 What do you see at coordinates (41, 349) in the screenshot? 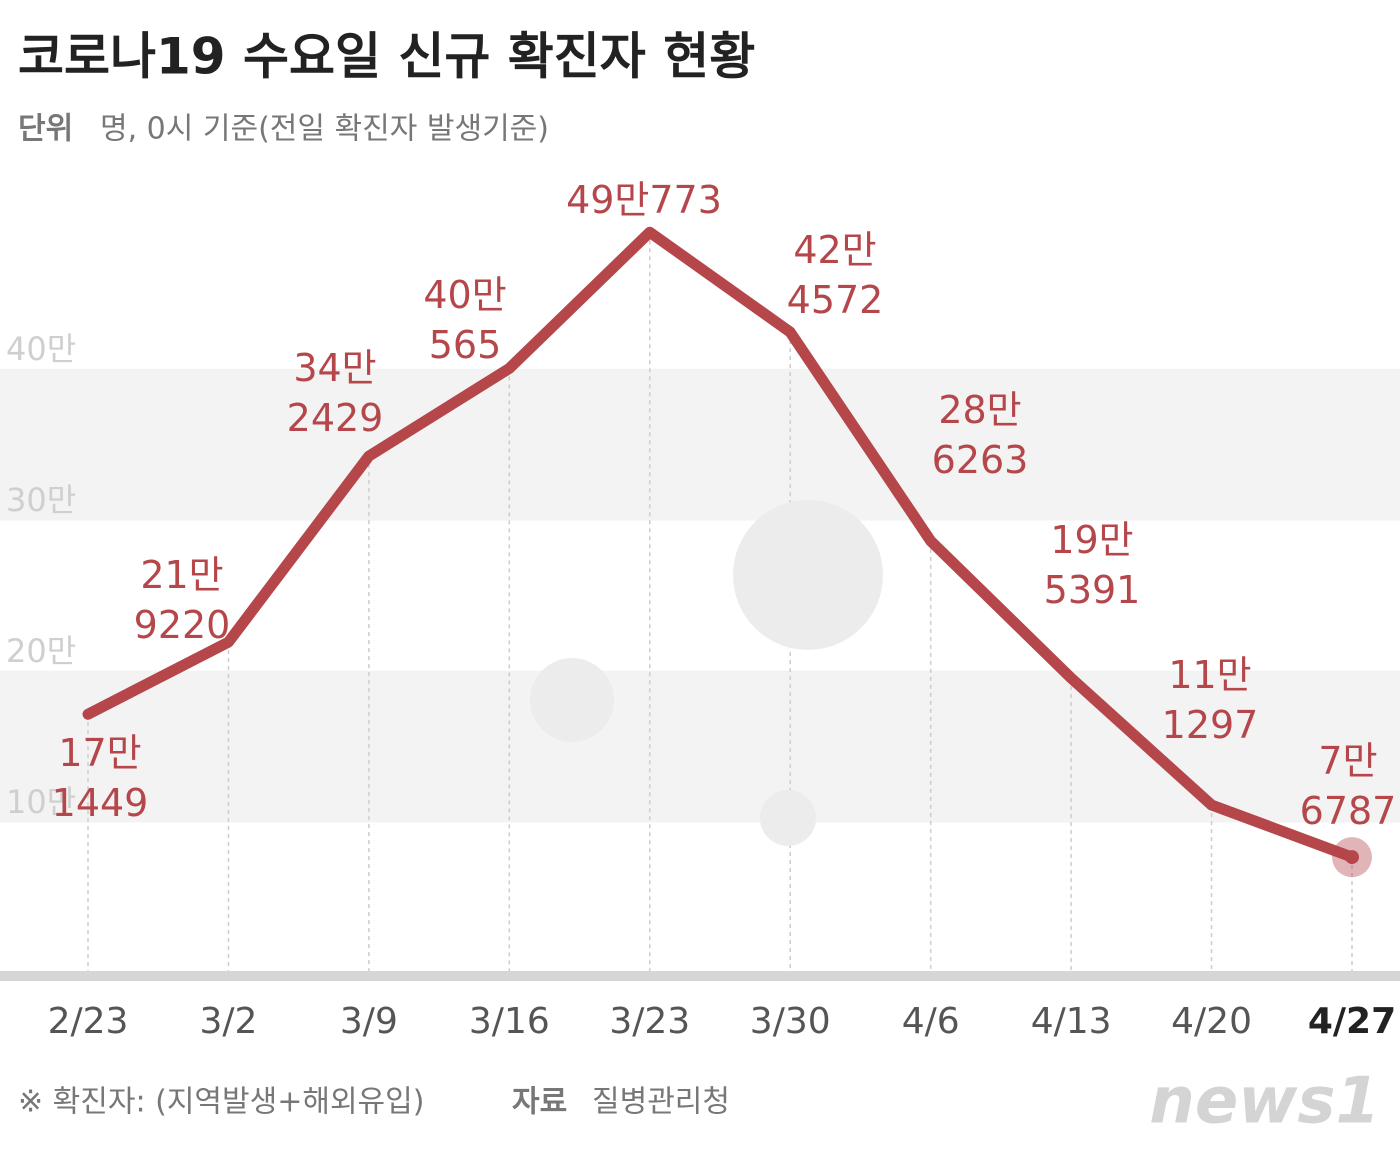
I see `y-tick-label: 40만` at bounding box center [41, 349].